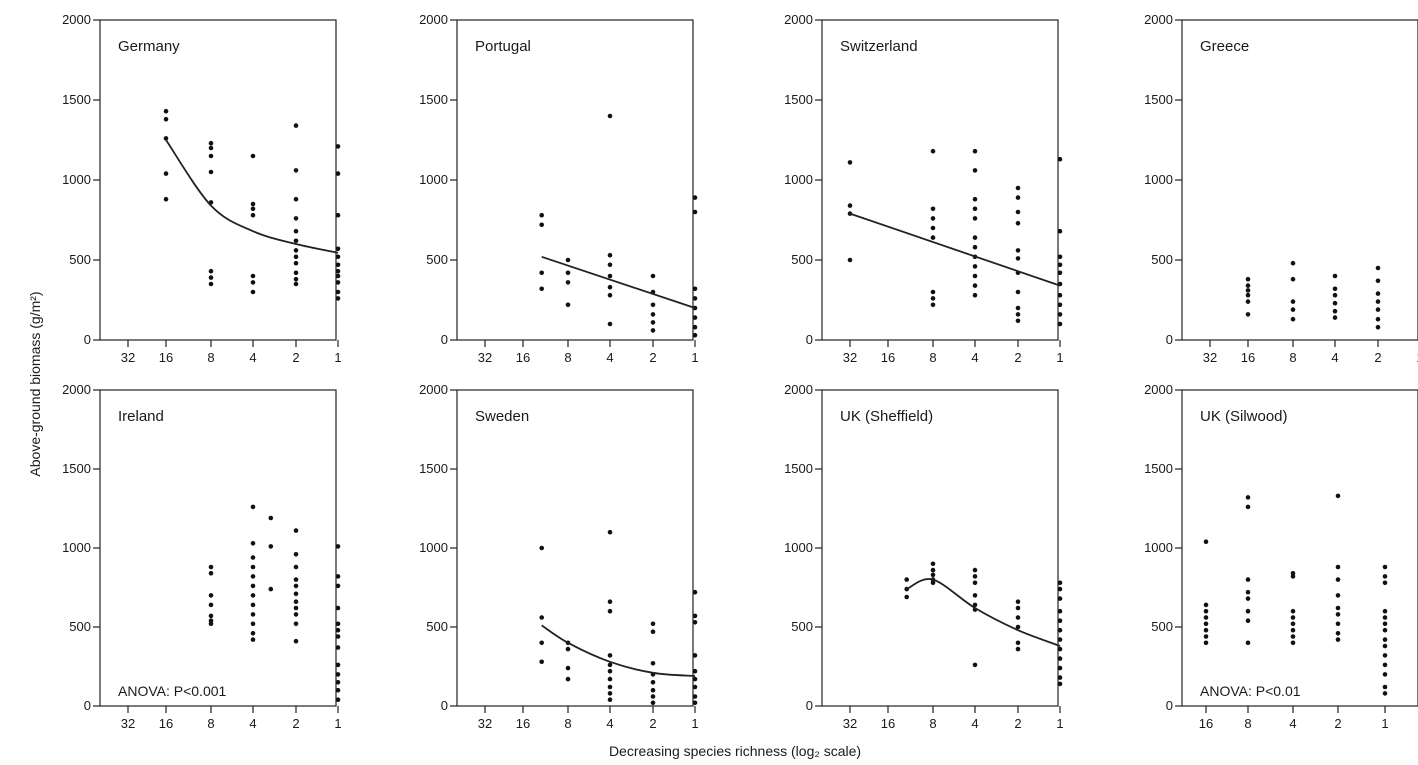 The image size is (1418, 765). What do you see at coordinates (1281, 188) in the screenshot?
I see `panel-greece: 0 500 1000 1500 2000 32 16 8 4 2 1 Greece` at bounding box center [1281, 188].